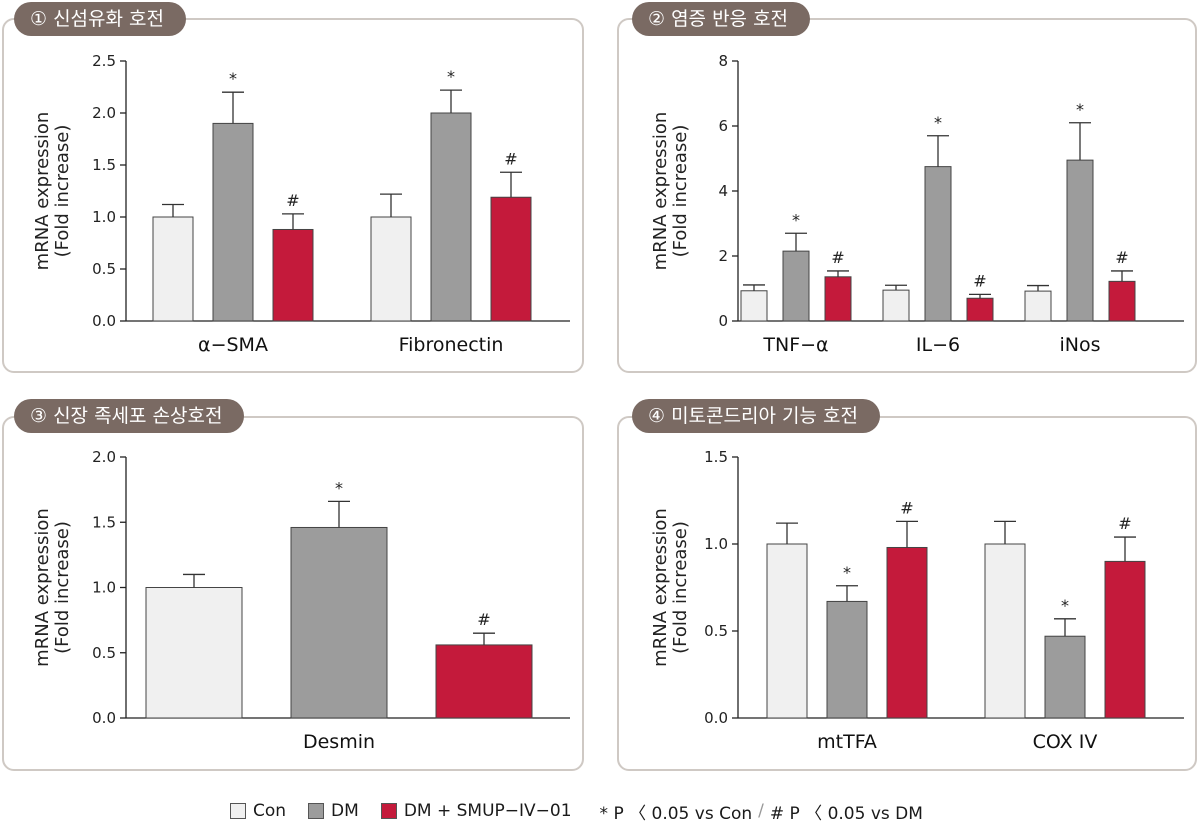 This screenshot has width=1200, height=828. Describe the element at coordinates (846, 813) in the screenshot. I see `legend-note-vs-dm: # P 〈 0.05 vs DM` at that location.